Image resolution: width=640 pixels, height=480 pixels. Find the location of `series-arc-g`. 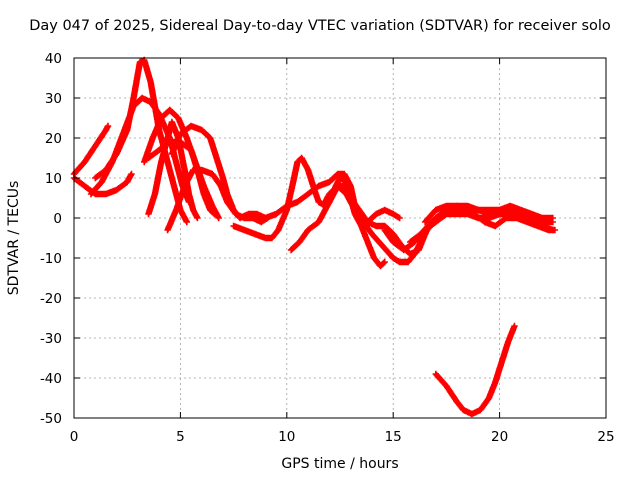

series-arc-g is located at coordinates (181, 178).